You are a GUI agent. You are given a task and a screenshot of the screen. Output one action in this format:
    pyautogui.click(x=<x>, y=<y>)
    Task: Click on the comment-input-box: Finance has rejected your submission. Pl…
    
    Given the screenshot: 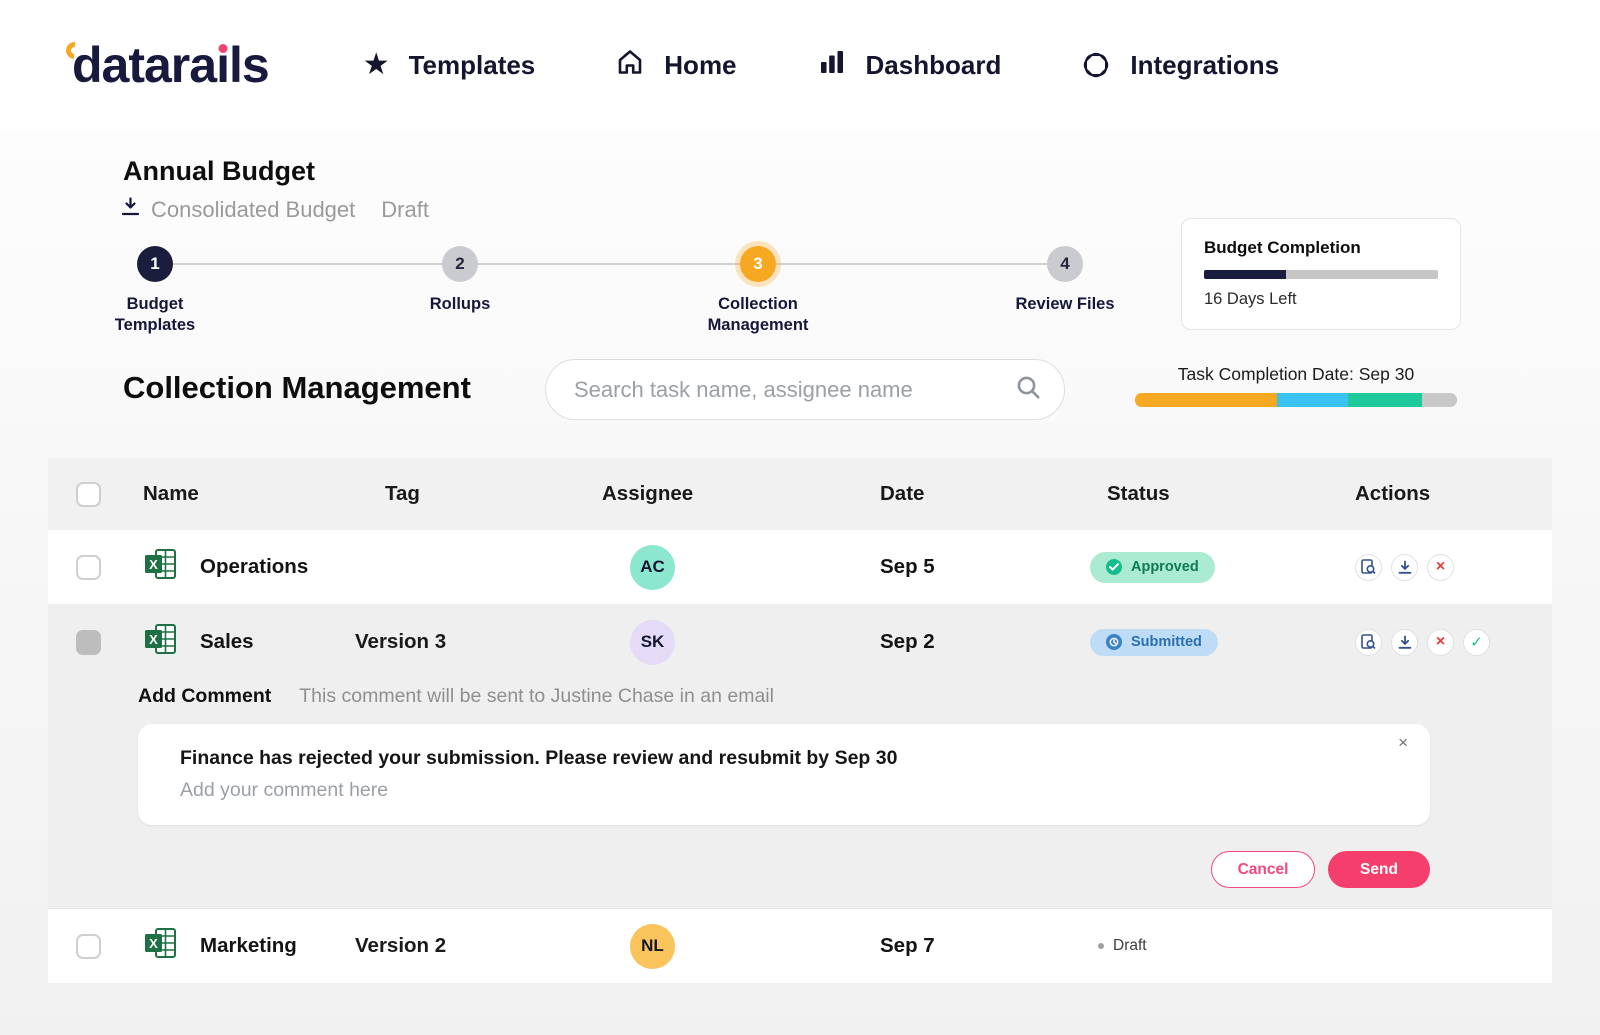 What is the action you would take?
    pyautogui.click(x=784, y=774)
    